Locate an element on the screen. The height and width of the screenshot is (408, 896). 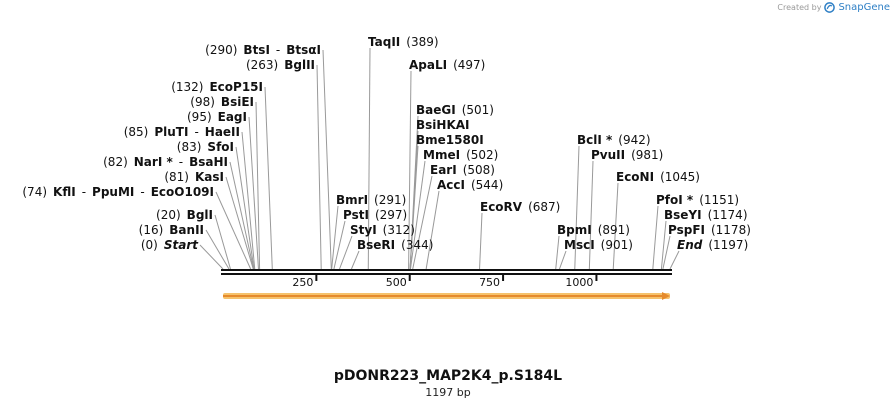
site-position: (98) is located at coordinates (202, 102).